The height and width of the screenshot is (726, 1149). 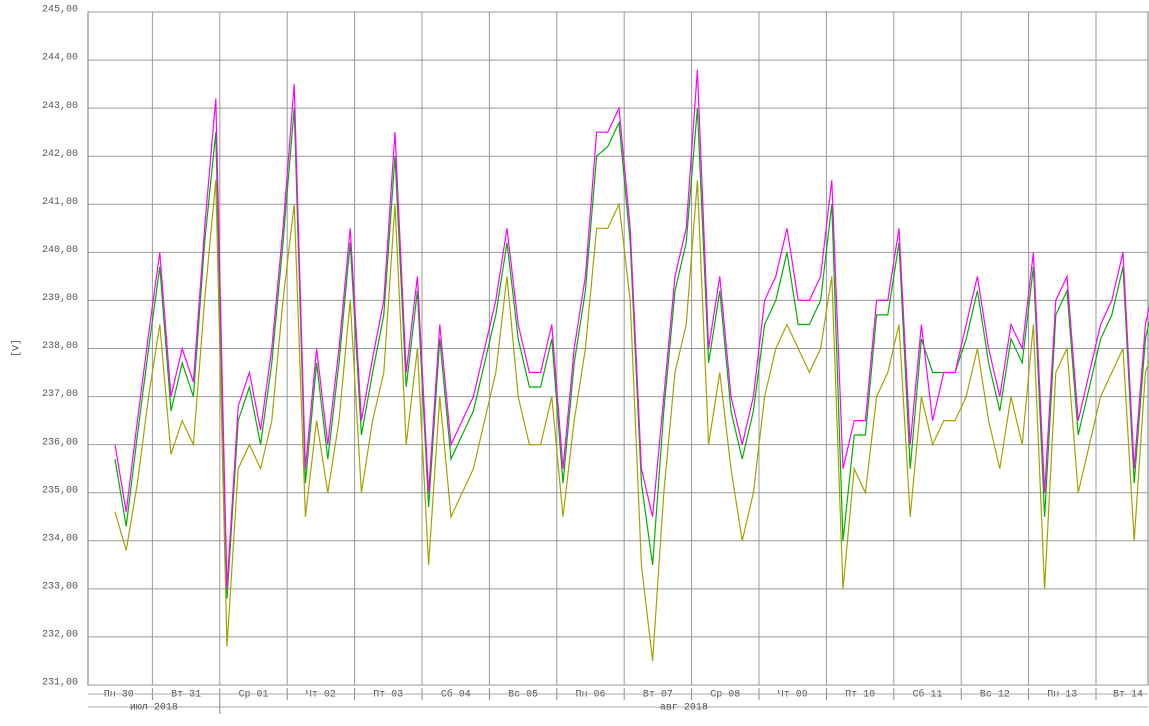 I want to click on y-tick-label: 242,00, so click(x=60, y=154).